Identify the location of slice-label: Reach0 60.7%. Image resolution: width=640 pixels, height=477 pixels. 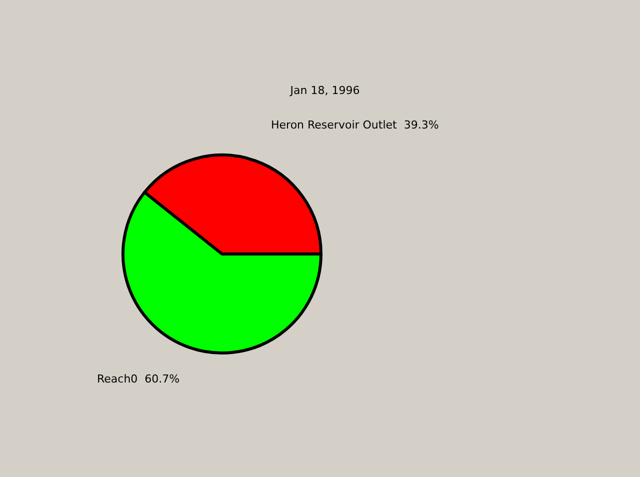
(138, 379).